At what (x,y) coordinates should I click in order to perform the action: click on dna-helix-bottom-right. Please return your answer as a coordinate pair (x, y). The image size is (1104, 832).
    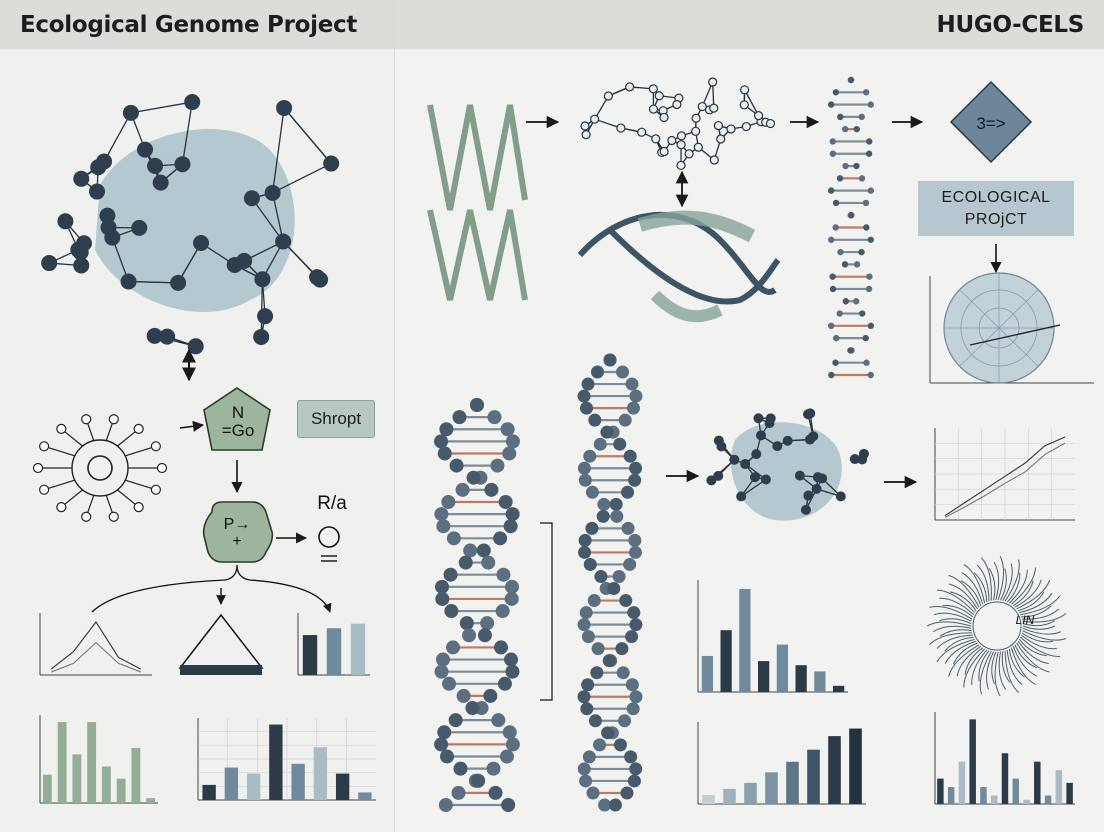
    Looking at the image, I should click on (610, 582).